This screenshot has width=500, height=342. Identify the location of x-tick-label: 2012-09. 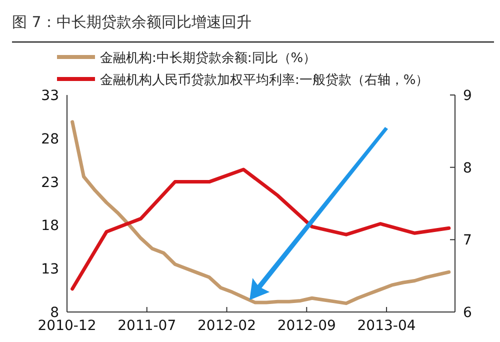
(306, 326).